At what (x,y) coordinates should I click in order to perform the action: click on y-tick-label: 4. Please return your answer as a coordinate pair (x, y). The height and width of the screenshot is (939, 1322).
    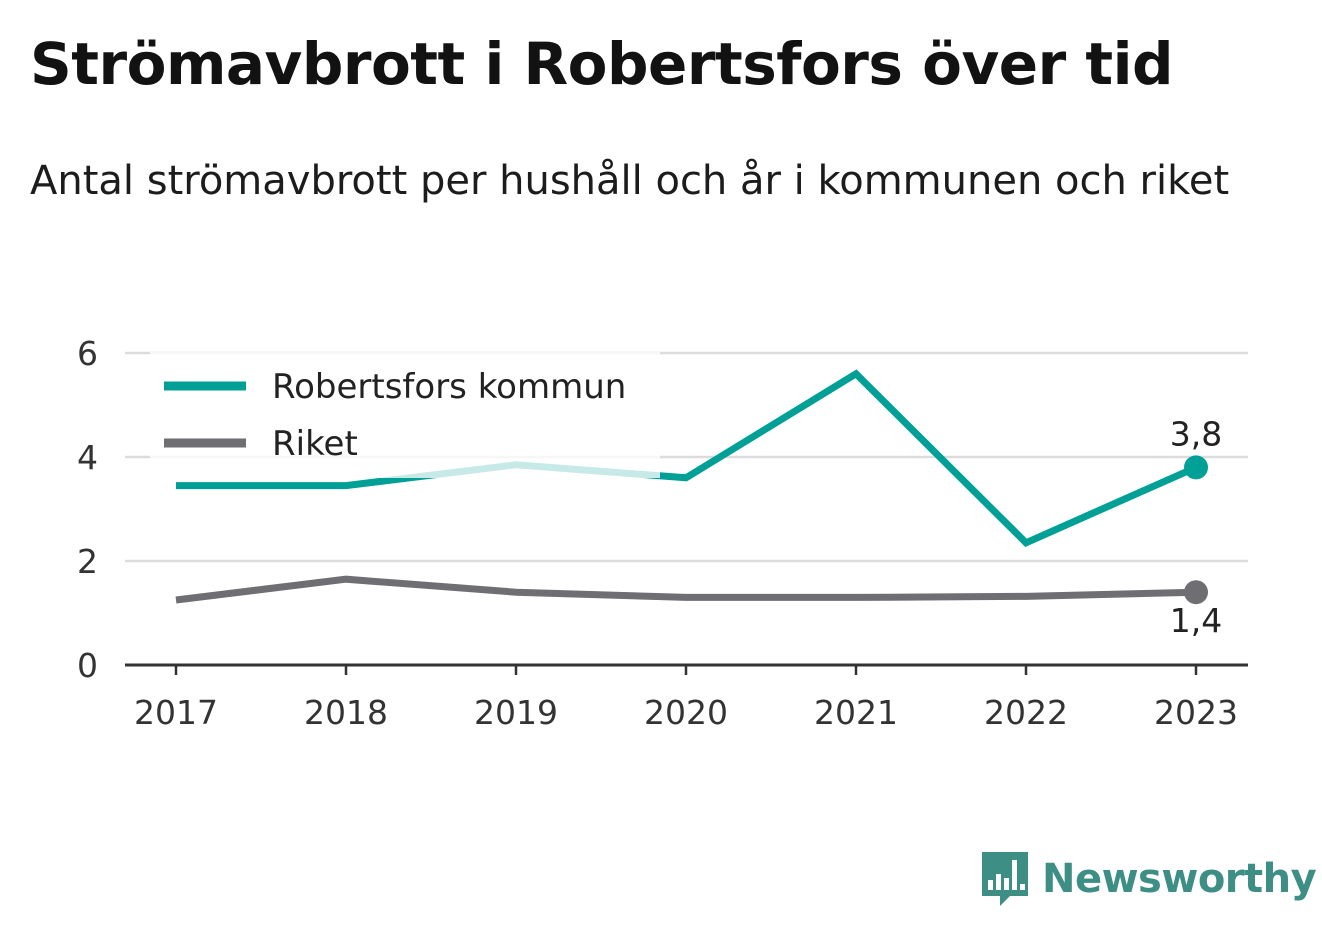
    Looking at the image, I should click on (87, 457).